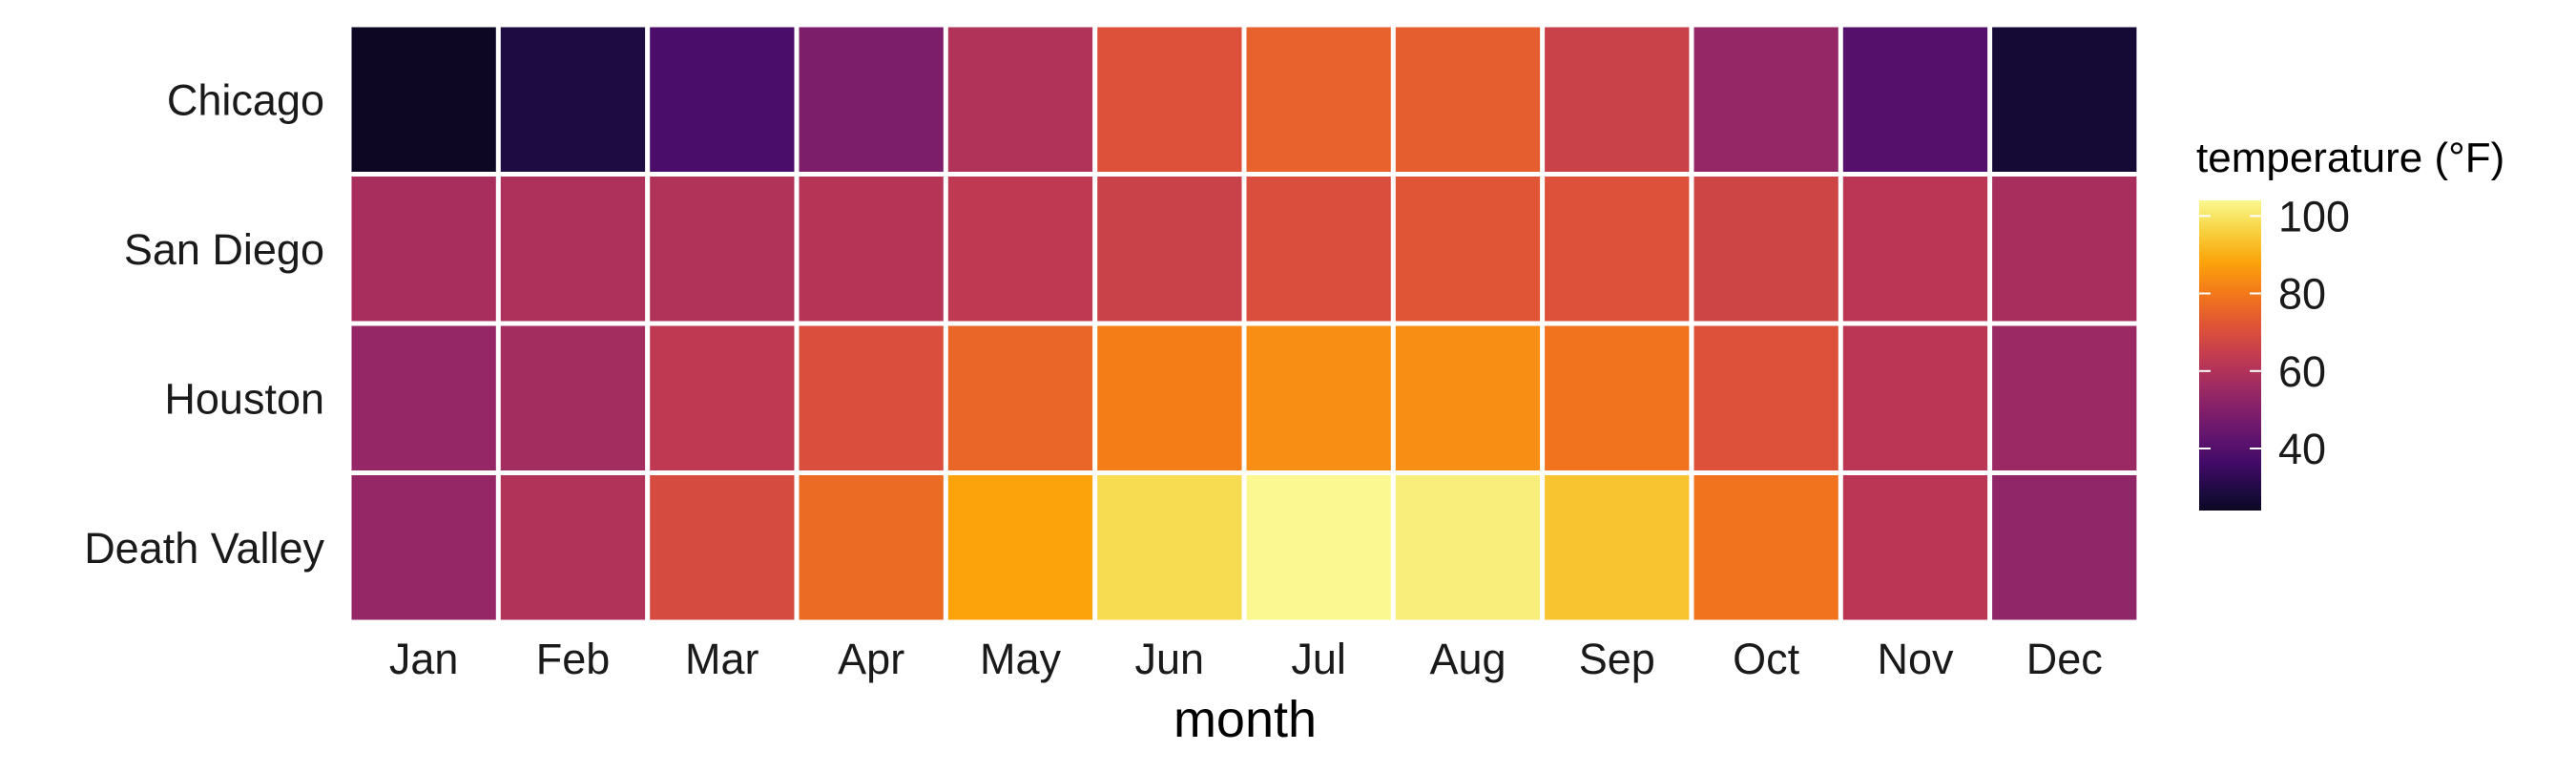 This screenshot has height=772, width=2576. Describe the element at coordinates (204, 324) in the screenshot. I see `y-axis-tick-labels: Chicago San Diego Houston Death Valley` at that location.